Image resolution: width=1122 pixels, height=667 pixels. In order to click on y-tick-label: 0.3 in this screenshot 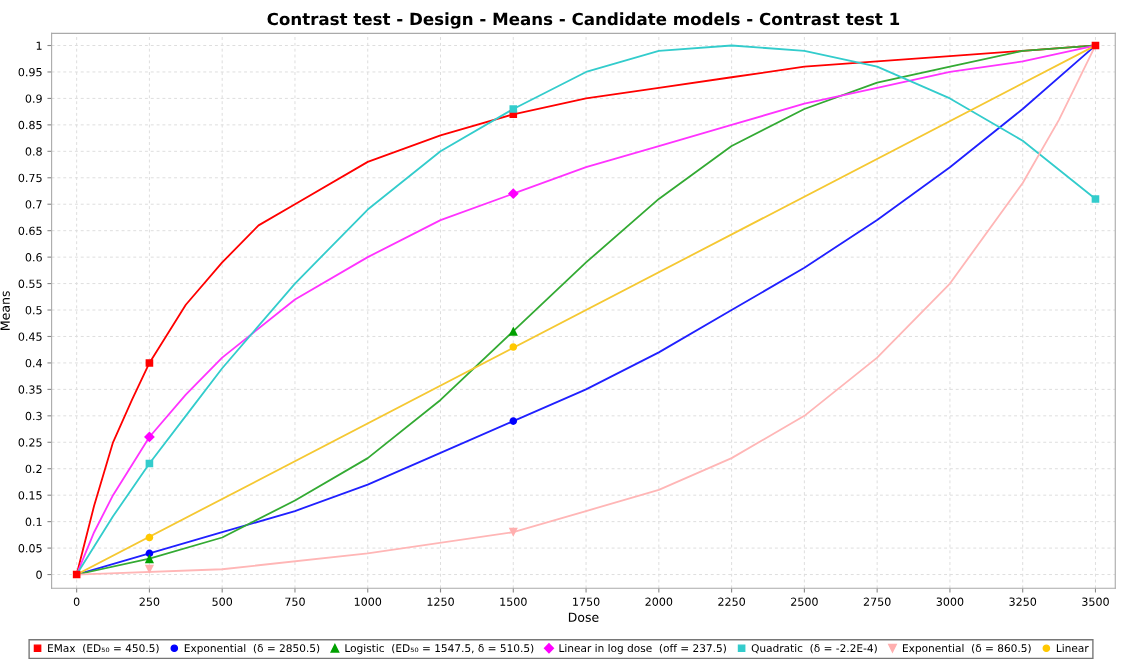, I will do `click(33, 416)`.